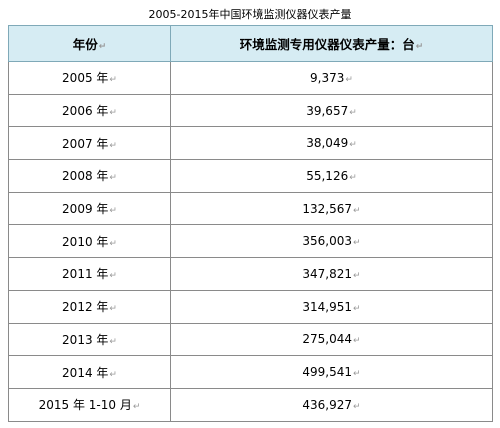  I want to click on output-cell: 347,821↵, so click(331, 274).